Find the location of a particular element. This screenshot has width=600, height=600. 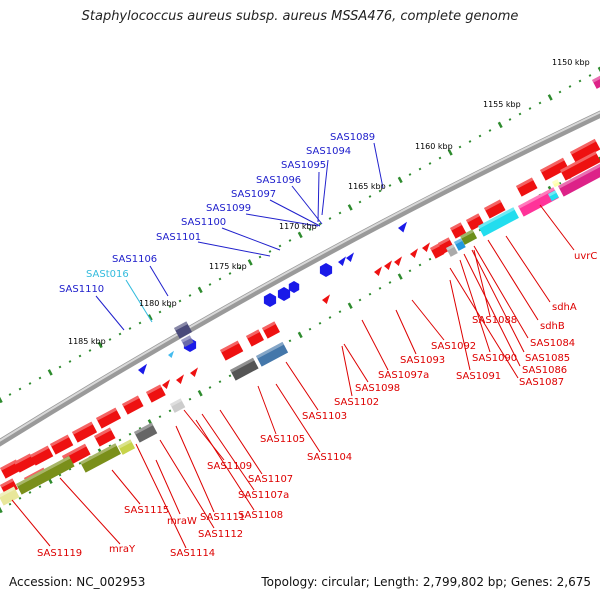

gene-label: SAS1095 is located at coordinates (303, 165).